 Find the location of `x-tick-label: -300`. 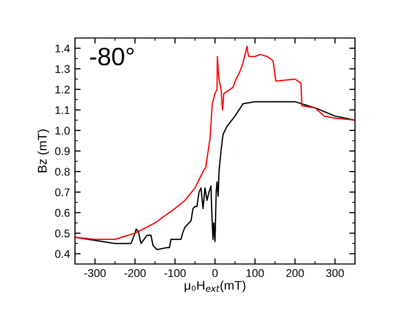

x-tick-label: -300 is located at coordinates (95, 273).